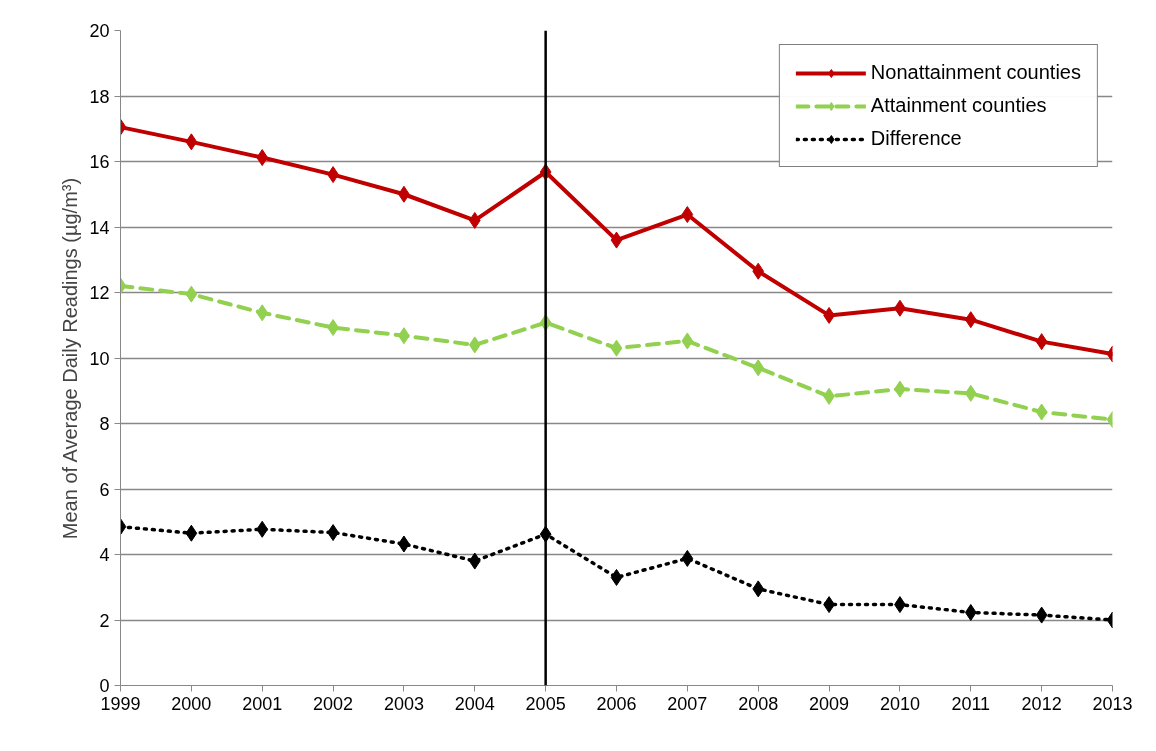  I want to click on x-tick-label: 2001, so click(262, 703).